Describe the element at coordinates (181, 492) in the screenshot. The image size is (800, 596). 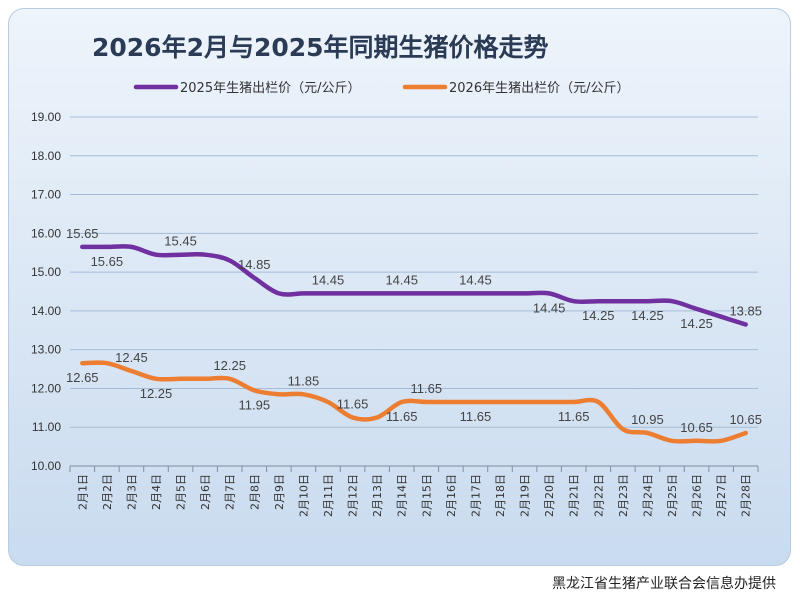
I see `x-tick-label: 2月5日` at that location.